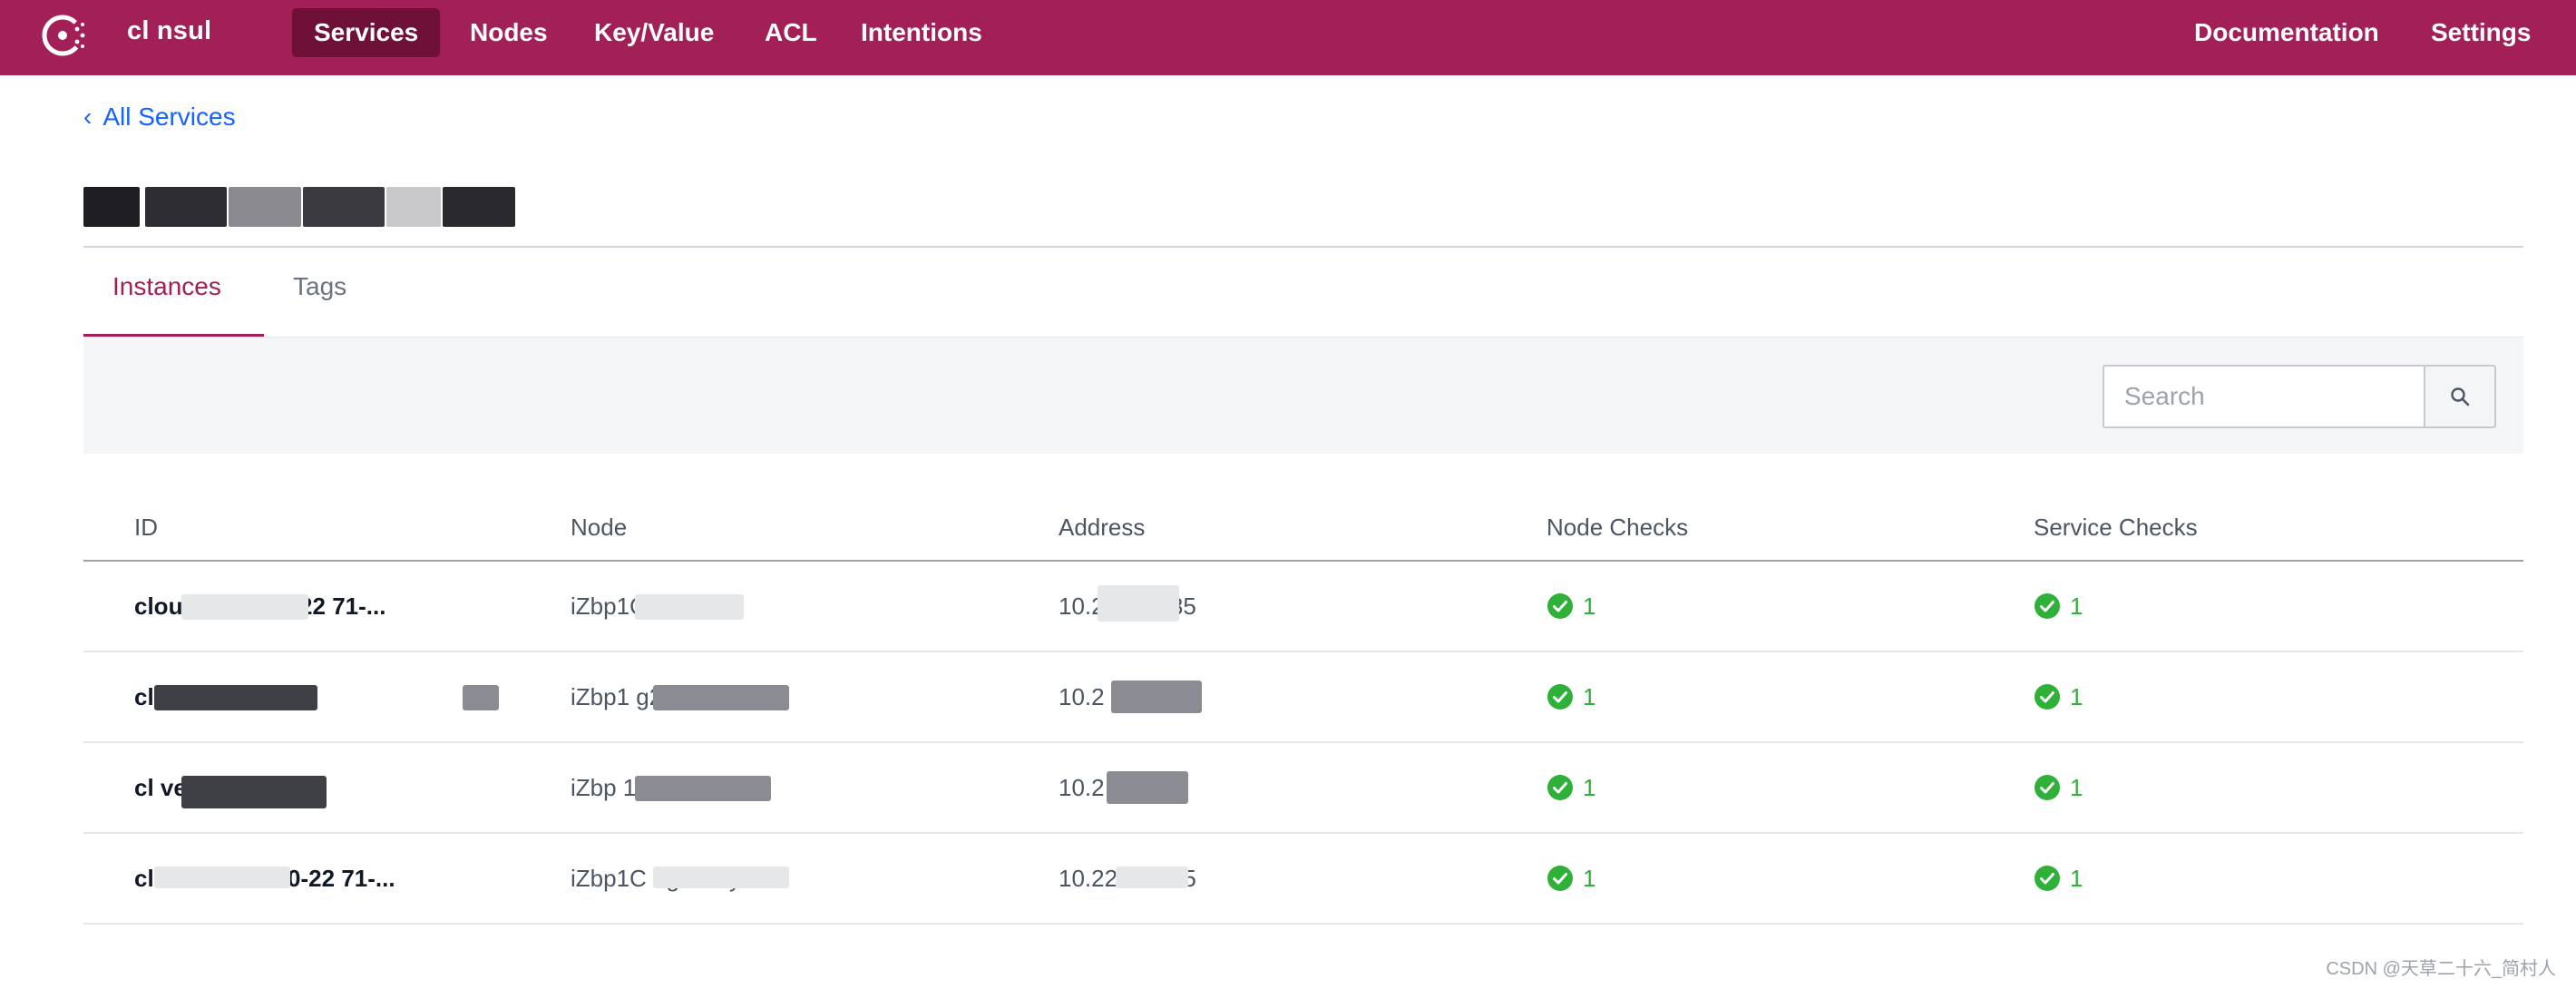 This screenshot has height=989, width=2576. What do you see at coordinates (301, 207) in the screenshot?
I see `service-title` at bounding box center [301, 207].